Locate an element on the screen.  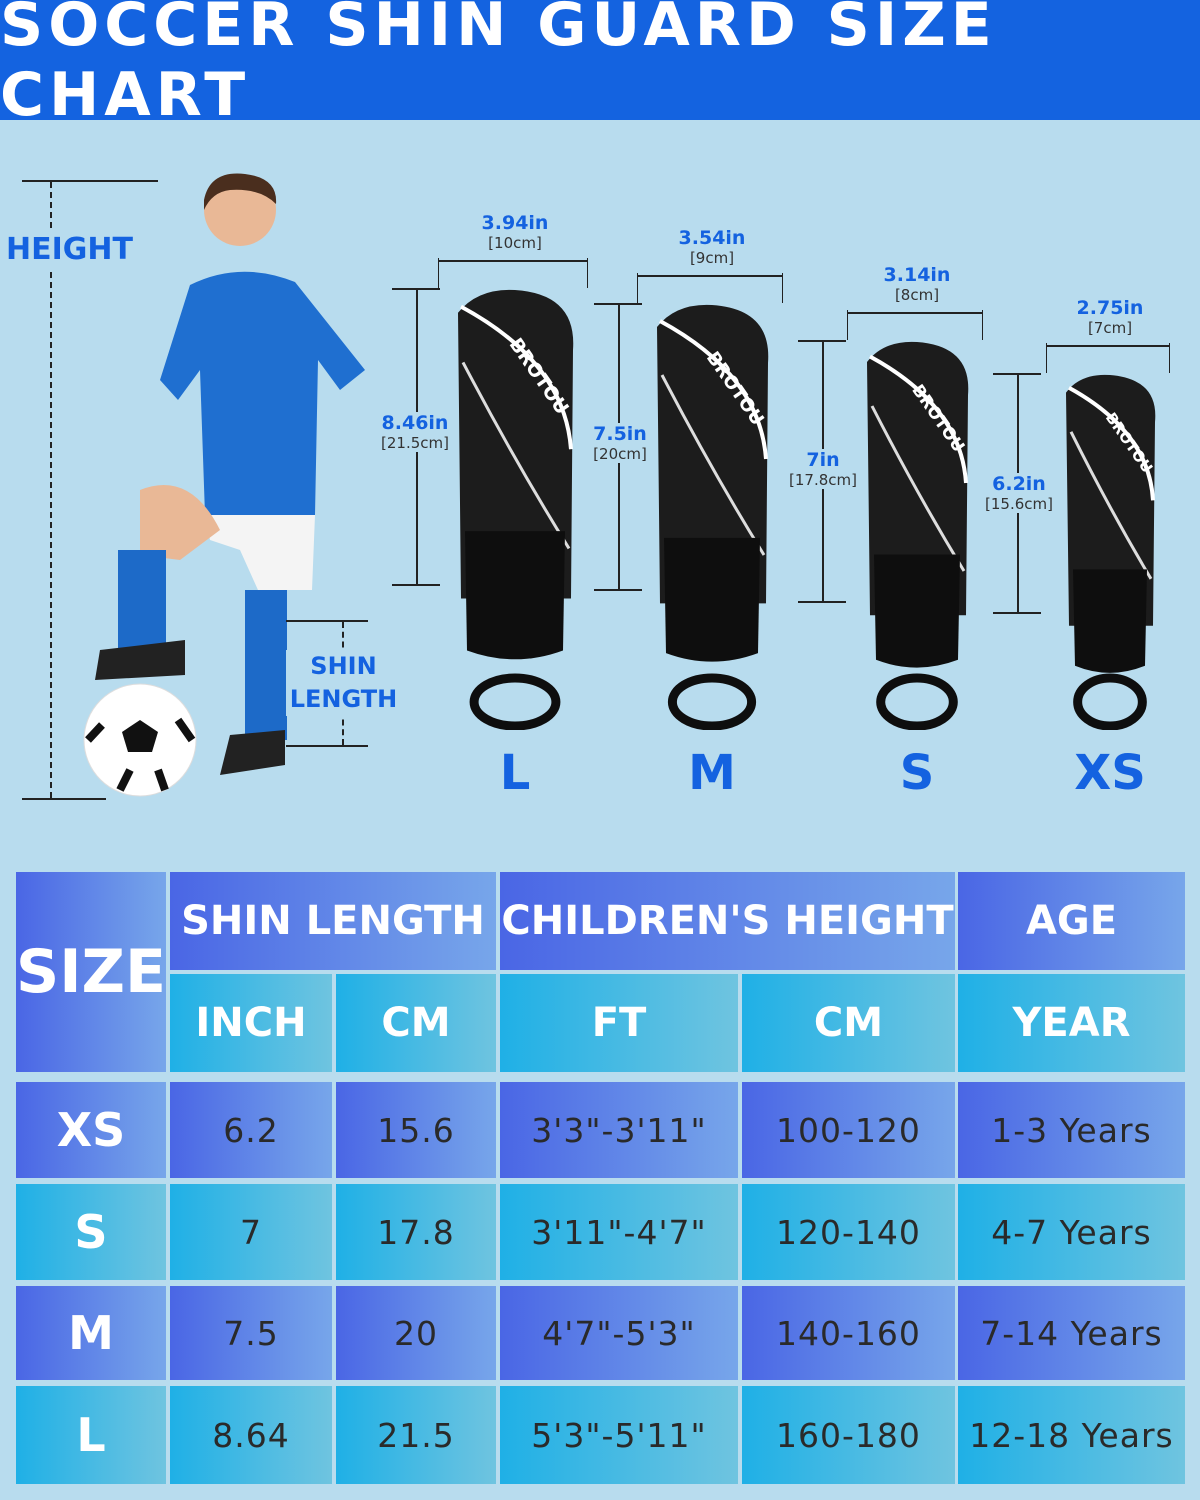
group-age: AGE is located at coordinates (1071, 921).